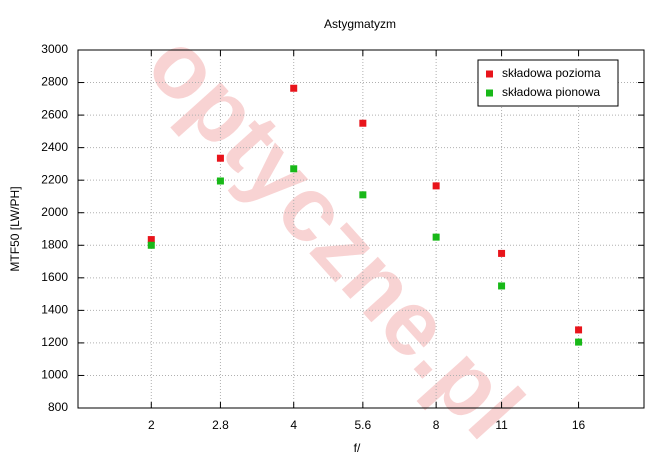  I want to click on y-tick-label: 1800, so click(54, 244).